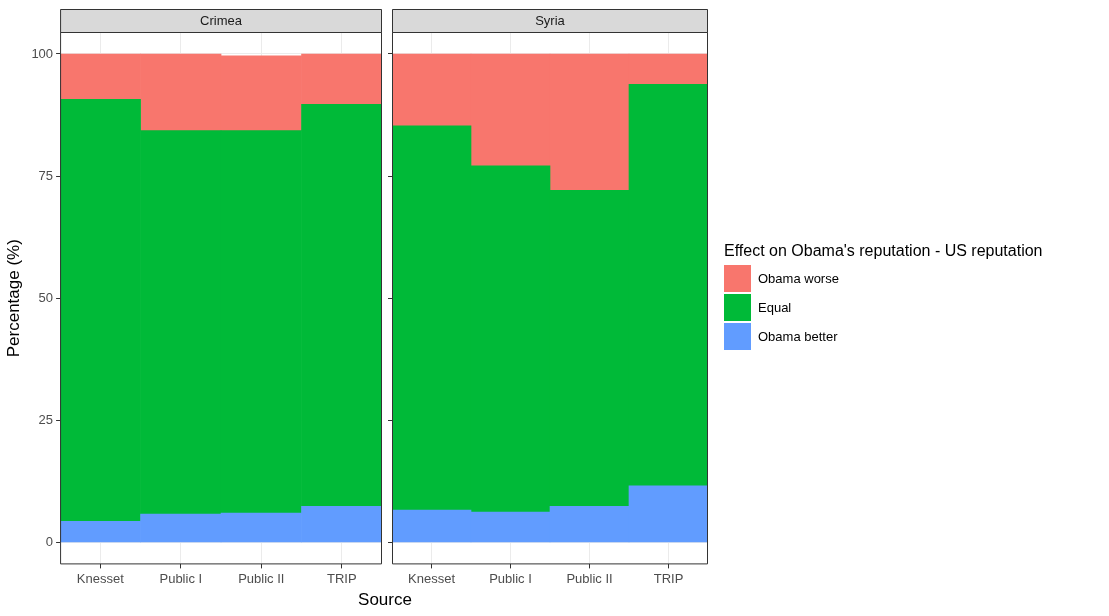  What do you see at coordinates (883, 251) in the screenshot?
I see `legend-title: Effect on Obama's reputation - US reputation` at bounding box center [883, 251].